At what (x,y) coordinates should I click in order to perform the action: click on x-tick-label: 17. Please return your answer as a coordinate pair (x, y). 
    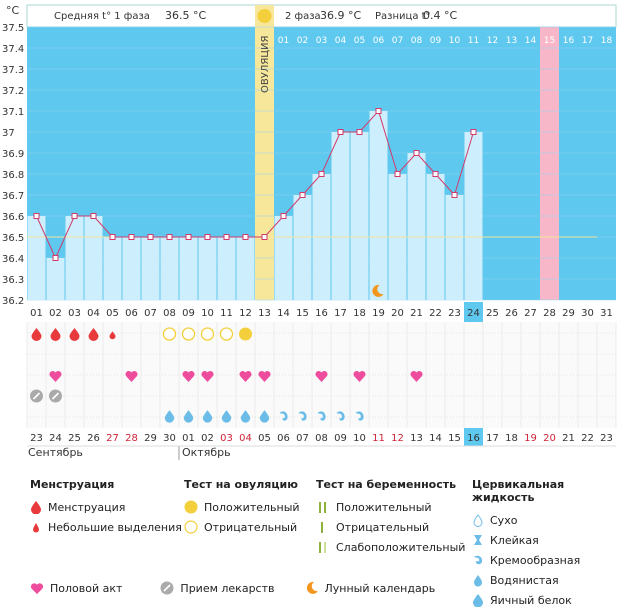
    Looking at the image, I should click on (340, 313).